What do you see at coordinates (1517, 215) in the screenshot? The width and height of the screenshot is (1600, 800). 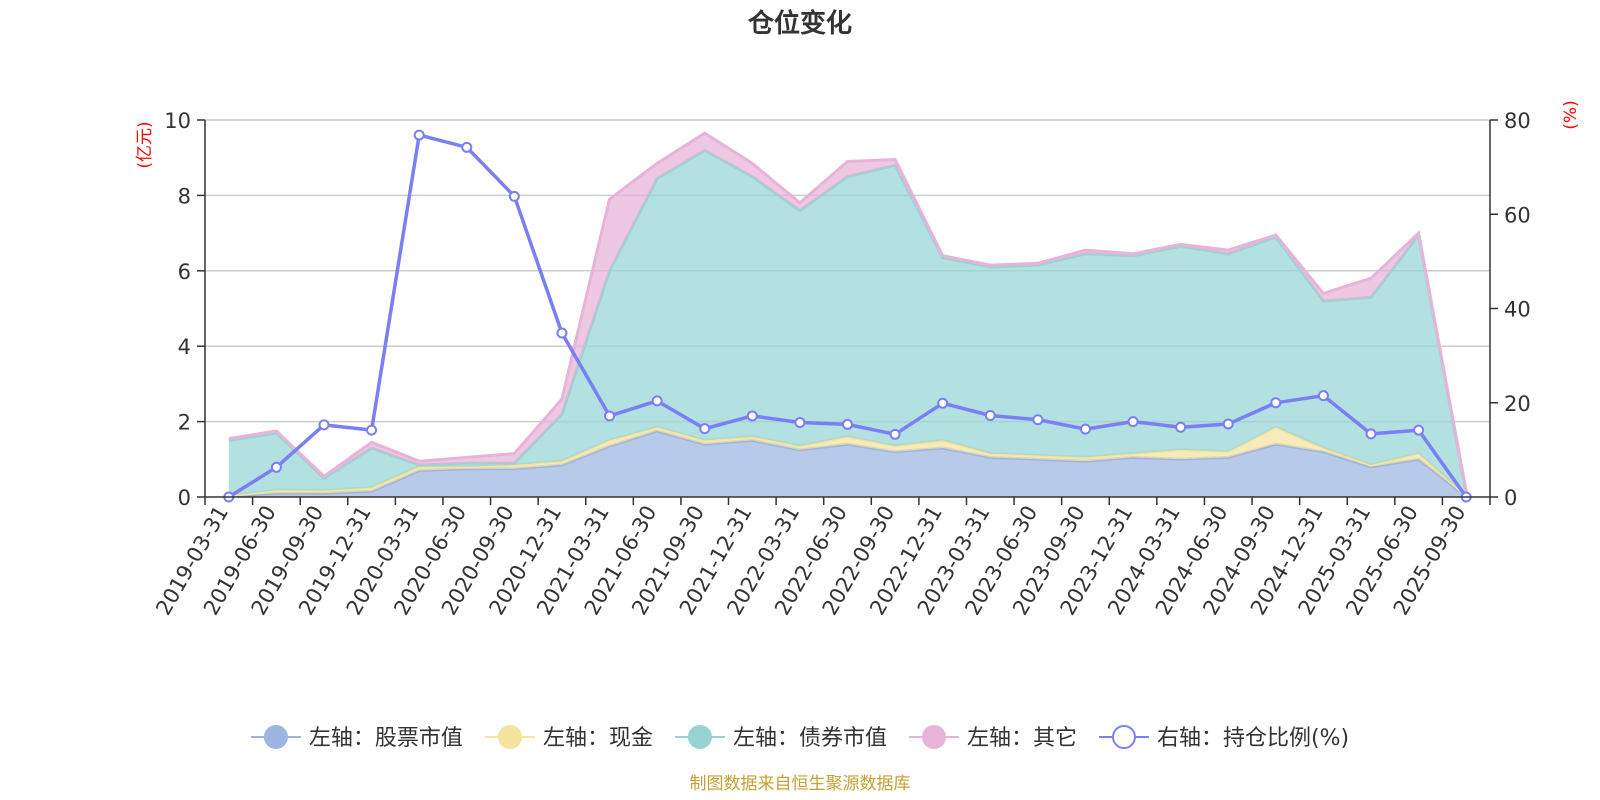 I see `right-axis-tick-label: 60` at bounding box center [1517, 215].